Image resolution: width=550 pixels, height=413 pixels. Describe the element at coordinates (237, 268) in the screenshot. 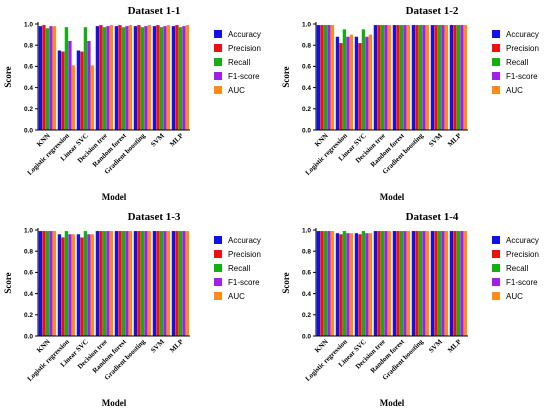

I see `legend: Accuracy Precision Recall F1-score AUC` at that location.